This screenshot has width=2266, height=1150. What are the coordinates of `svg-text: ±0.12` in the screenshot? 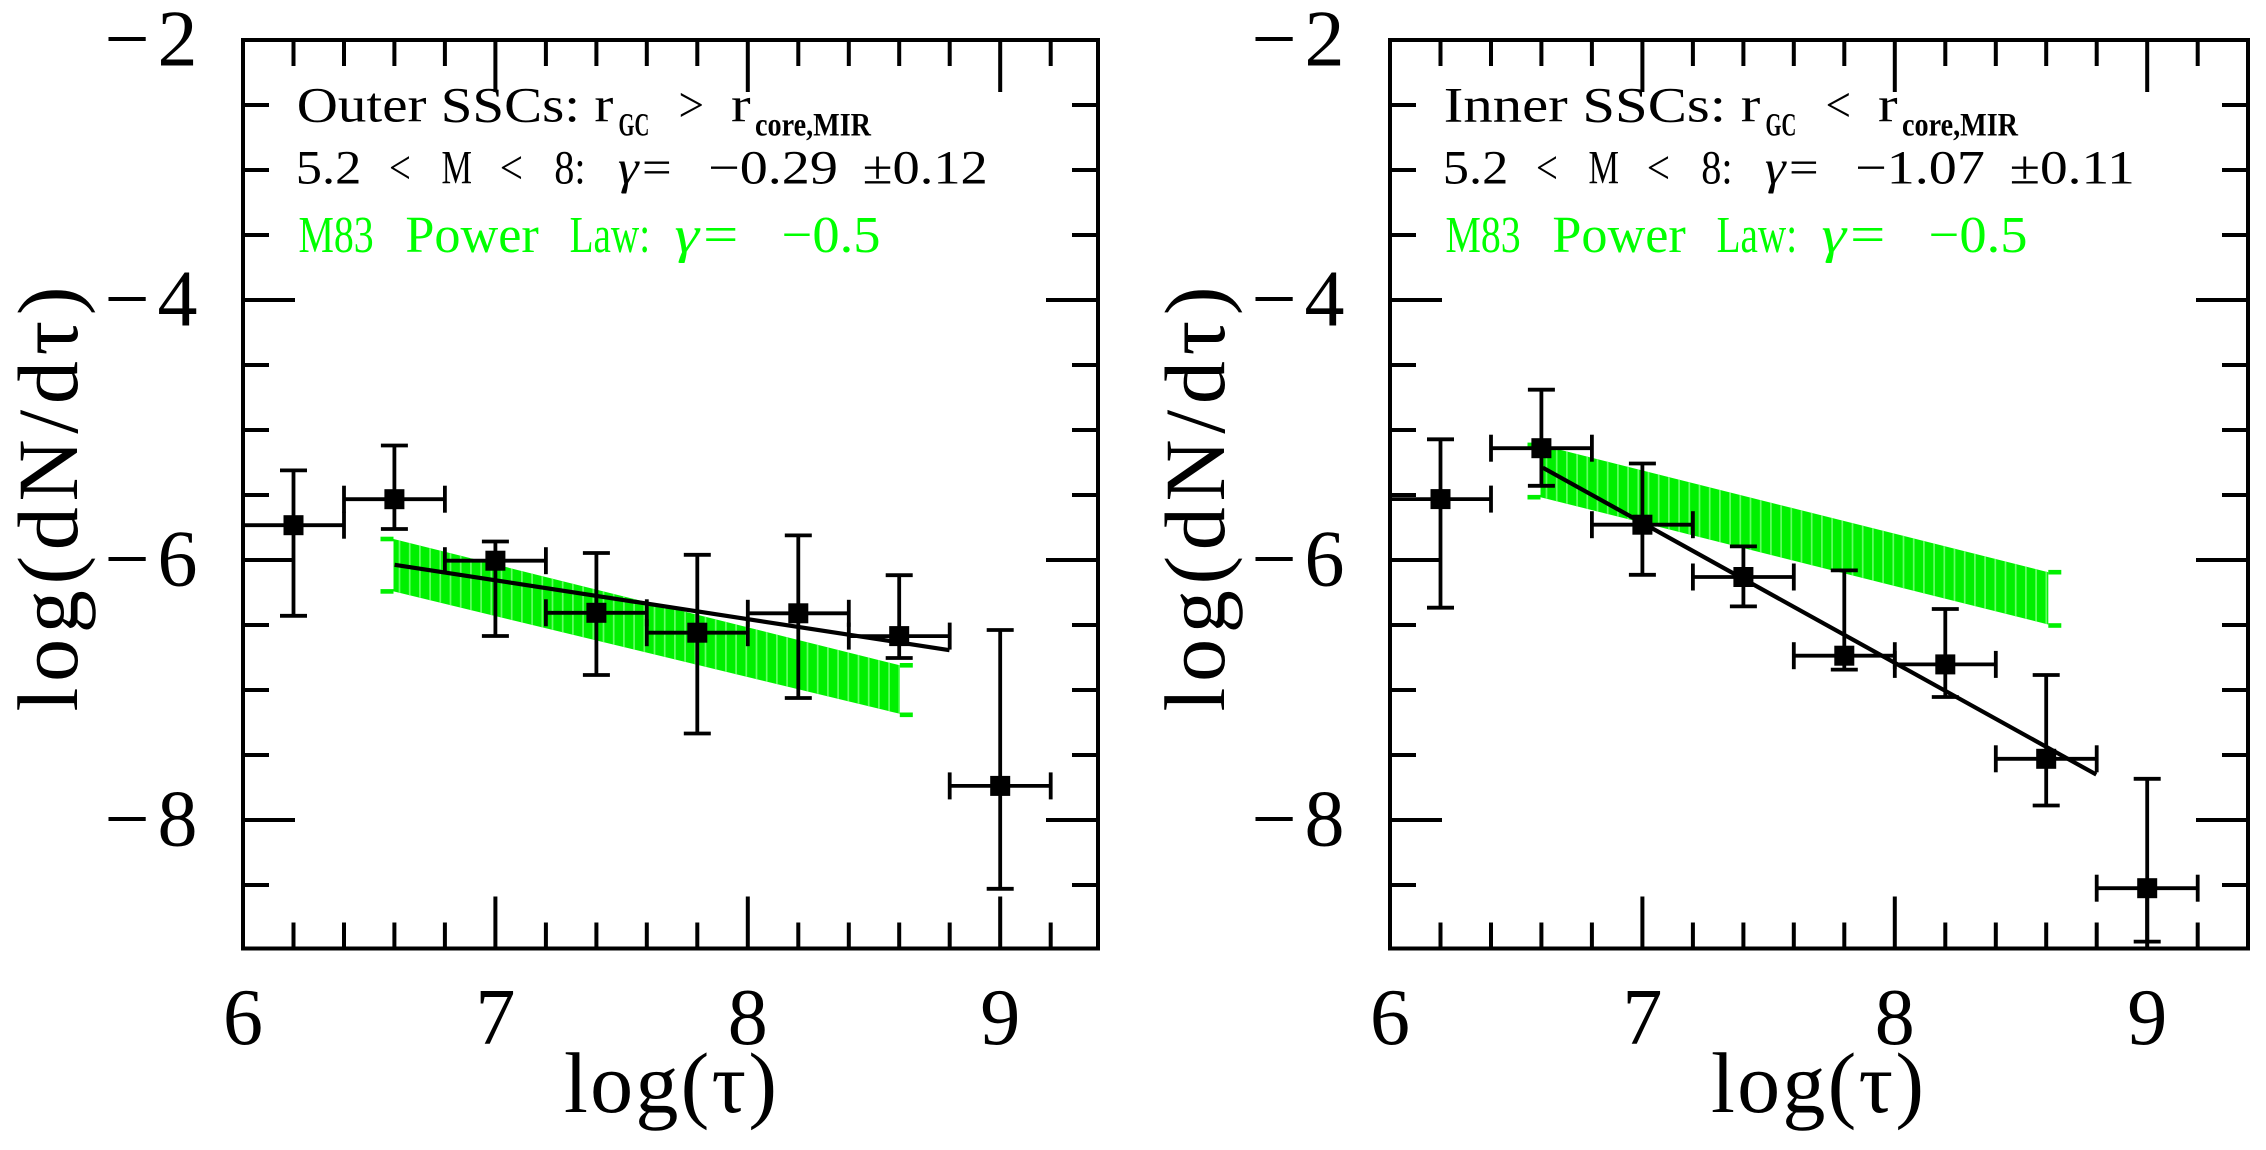 It's located at (925, 168).